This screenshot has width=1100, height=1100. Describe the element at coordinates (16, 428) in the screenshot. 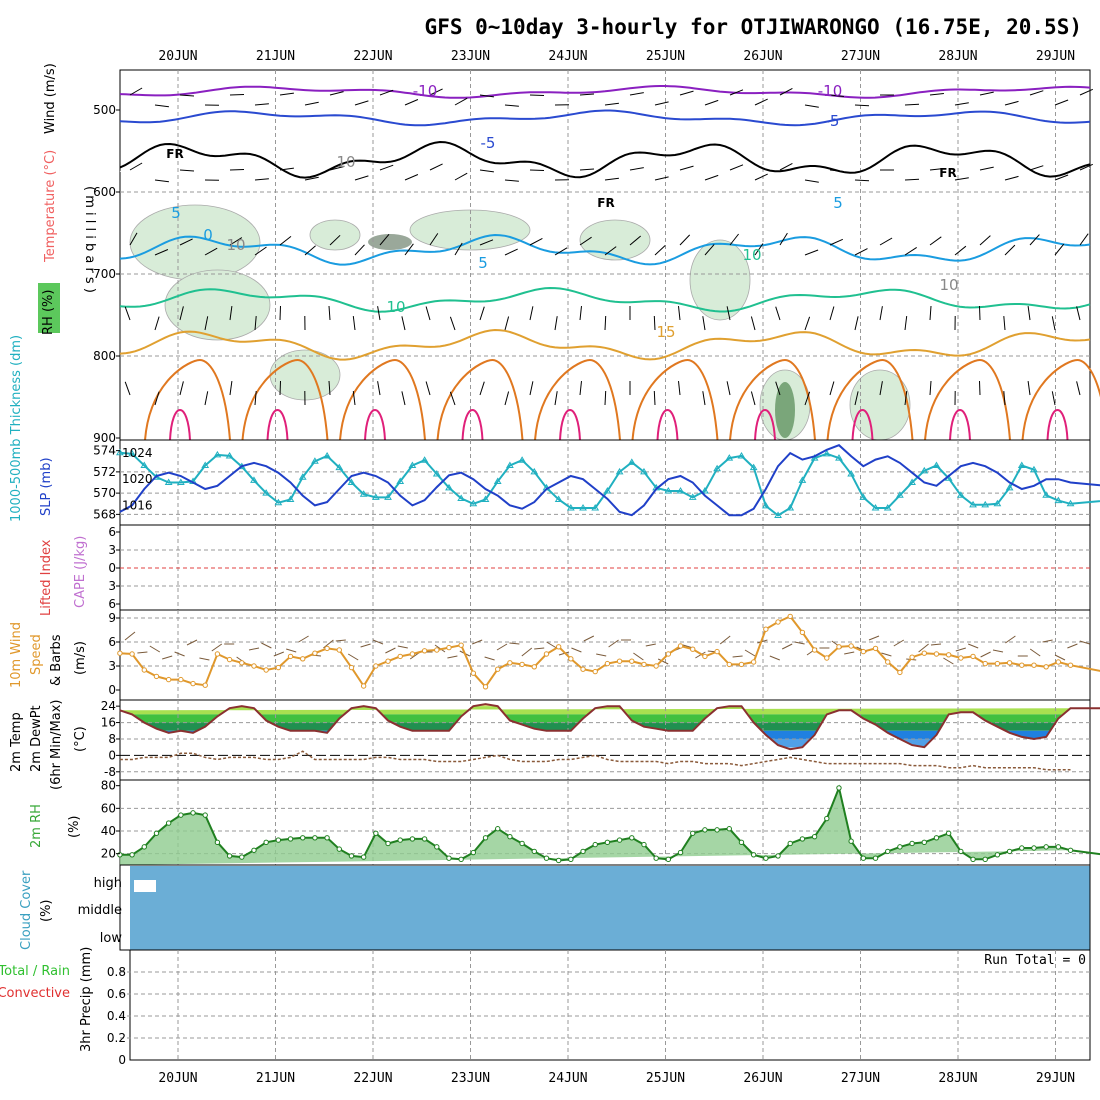

I see `thickness-axis-label: 1000-500mb Thickness (dm)` at that location.